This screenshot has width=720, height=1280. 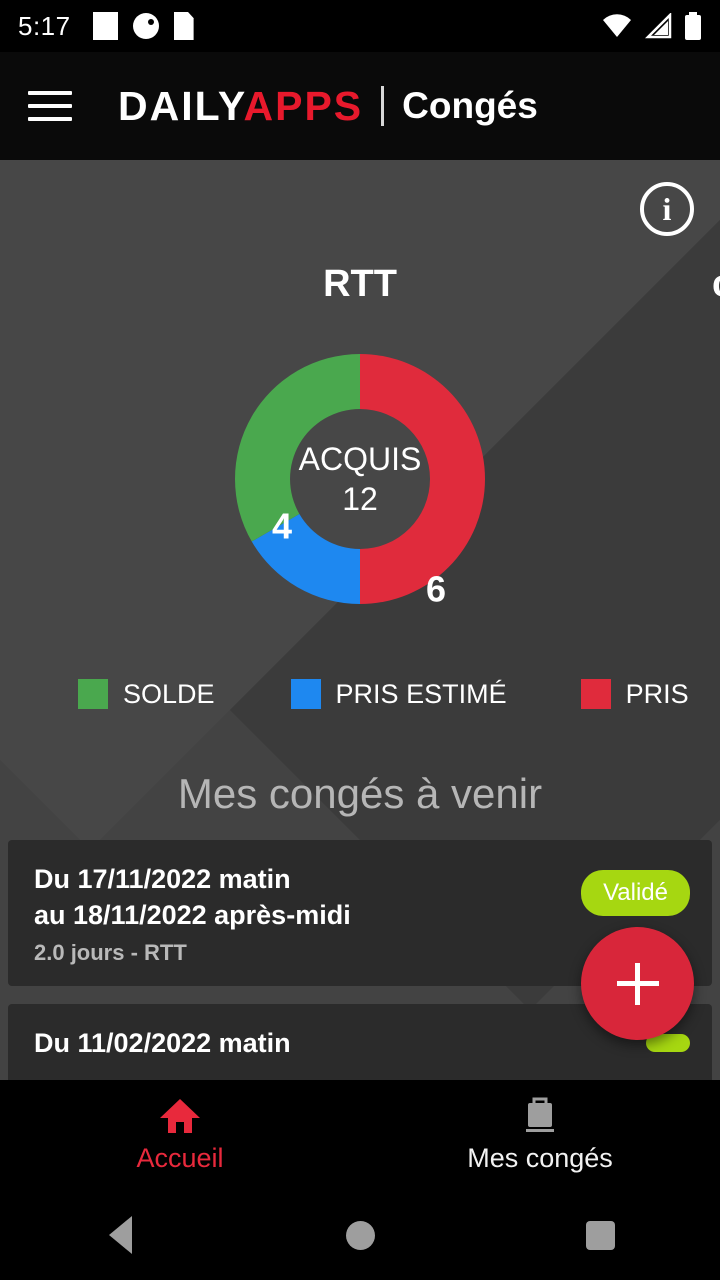 I want to click on app-bar: DAILYAPPS Congés, so click(x=360, y=106).